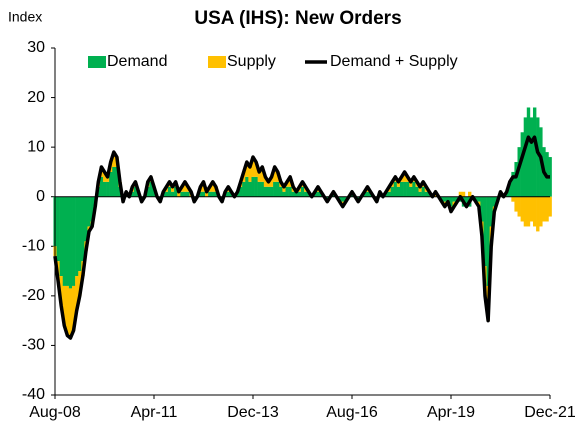 The height and width of the screenshot is (429, 581). What do you see at coordinates (33, 246) in the screenshot?
I see `y-tick-label: -10` at bounding box center [33, 246].